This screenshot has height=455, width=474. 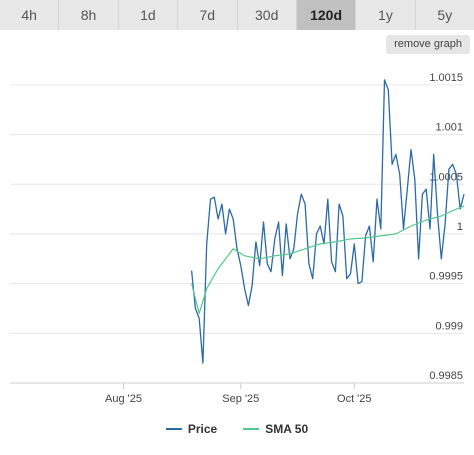 I want to click on legend-swatch-price, so click(x=173, y=429).